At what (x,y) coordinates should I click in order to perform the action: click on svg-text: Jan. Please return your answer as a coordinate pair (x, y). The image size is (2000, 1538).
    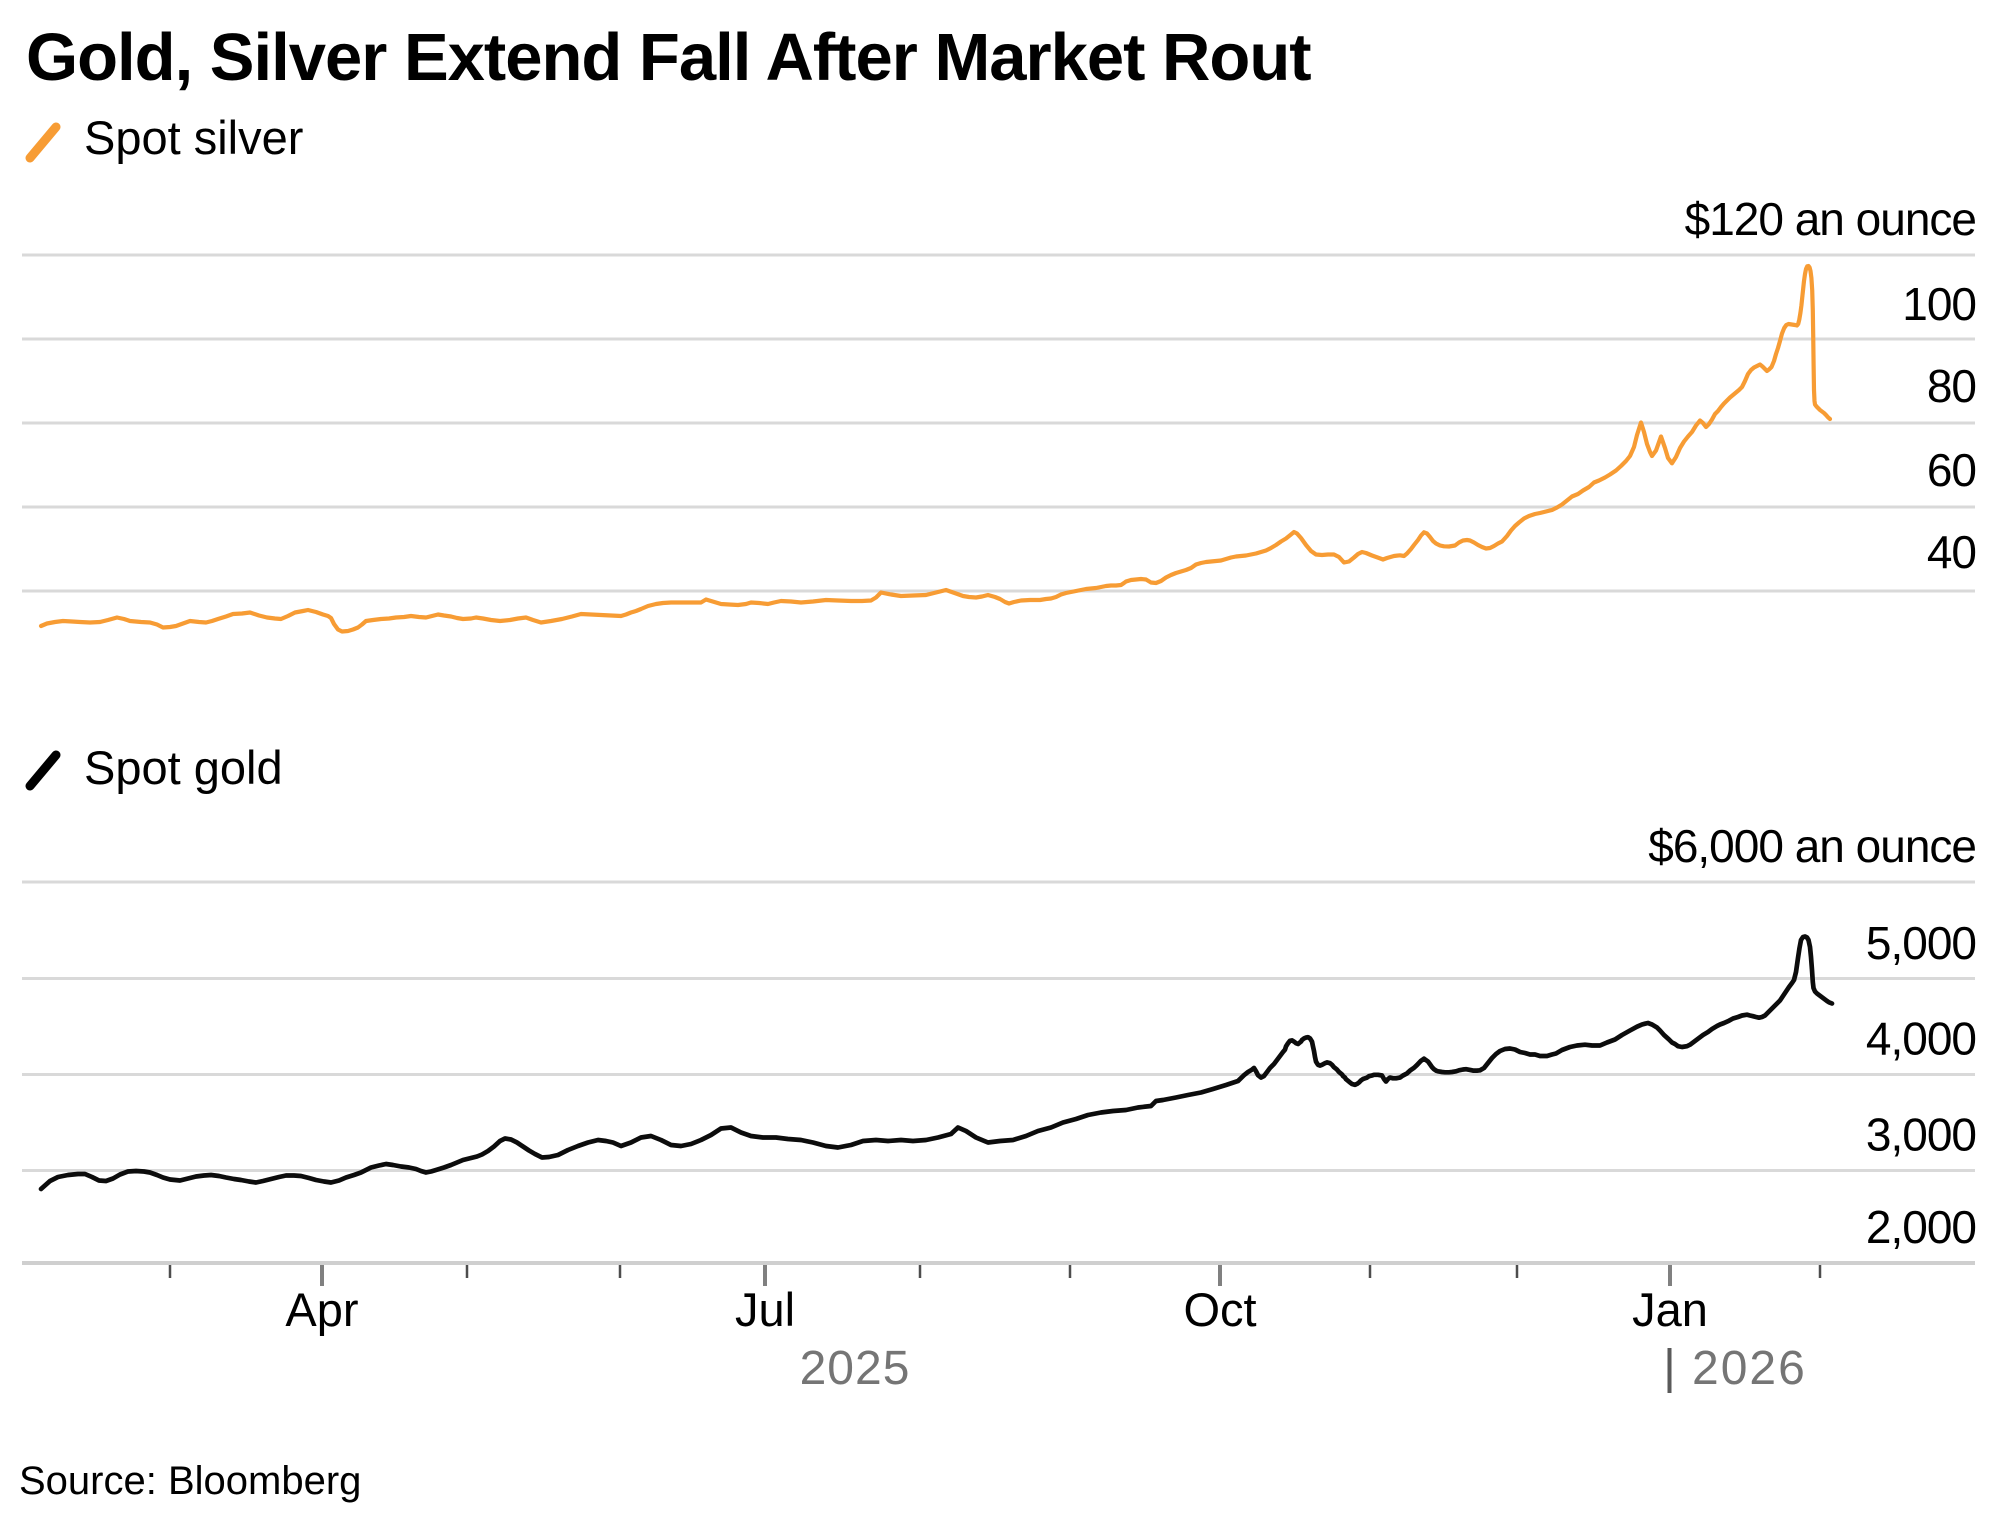
    Looking at the image, I should click on (1670, 1309).